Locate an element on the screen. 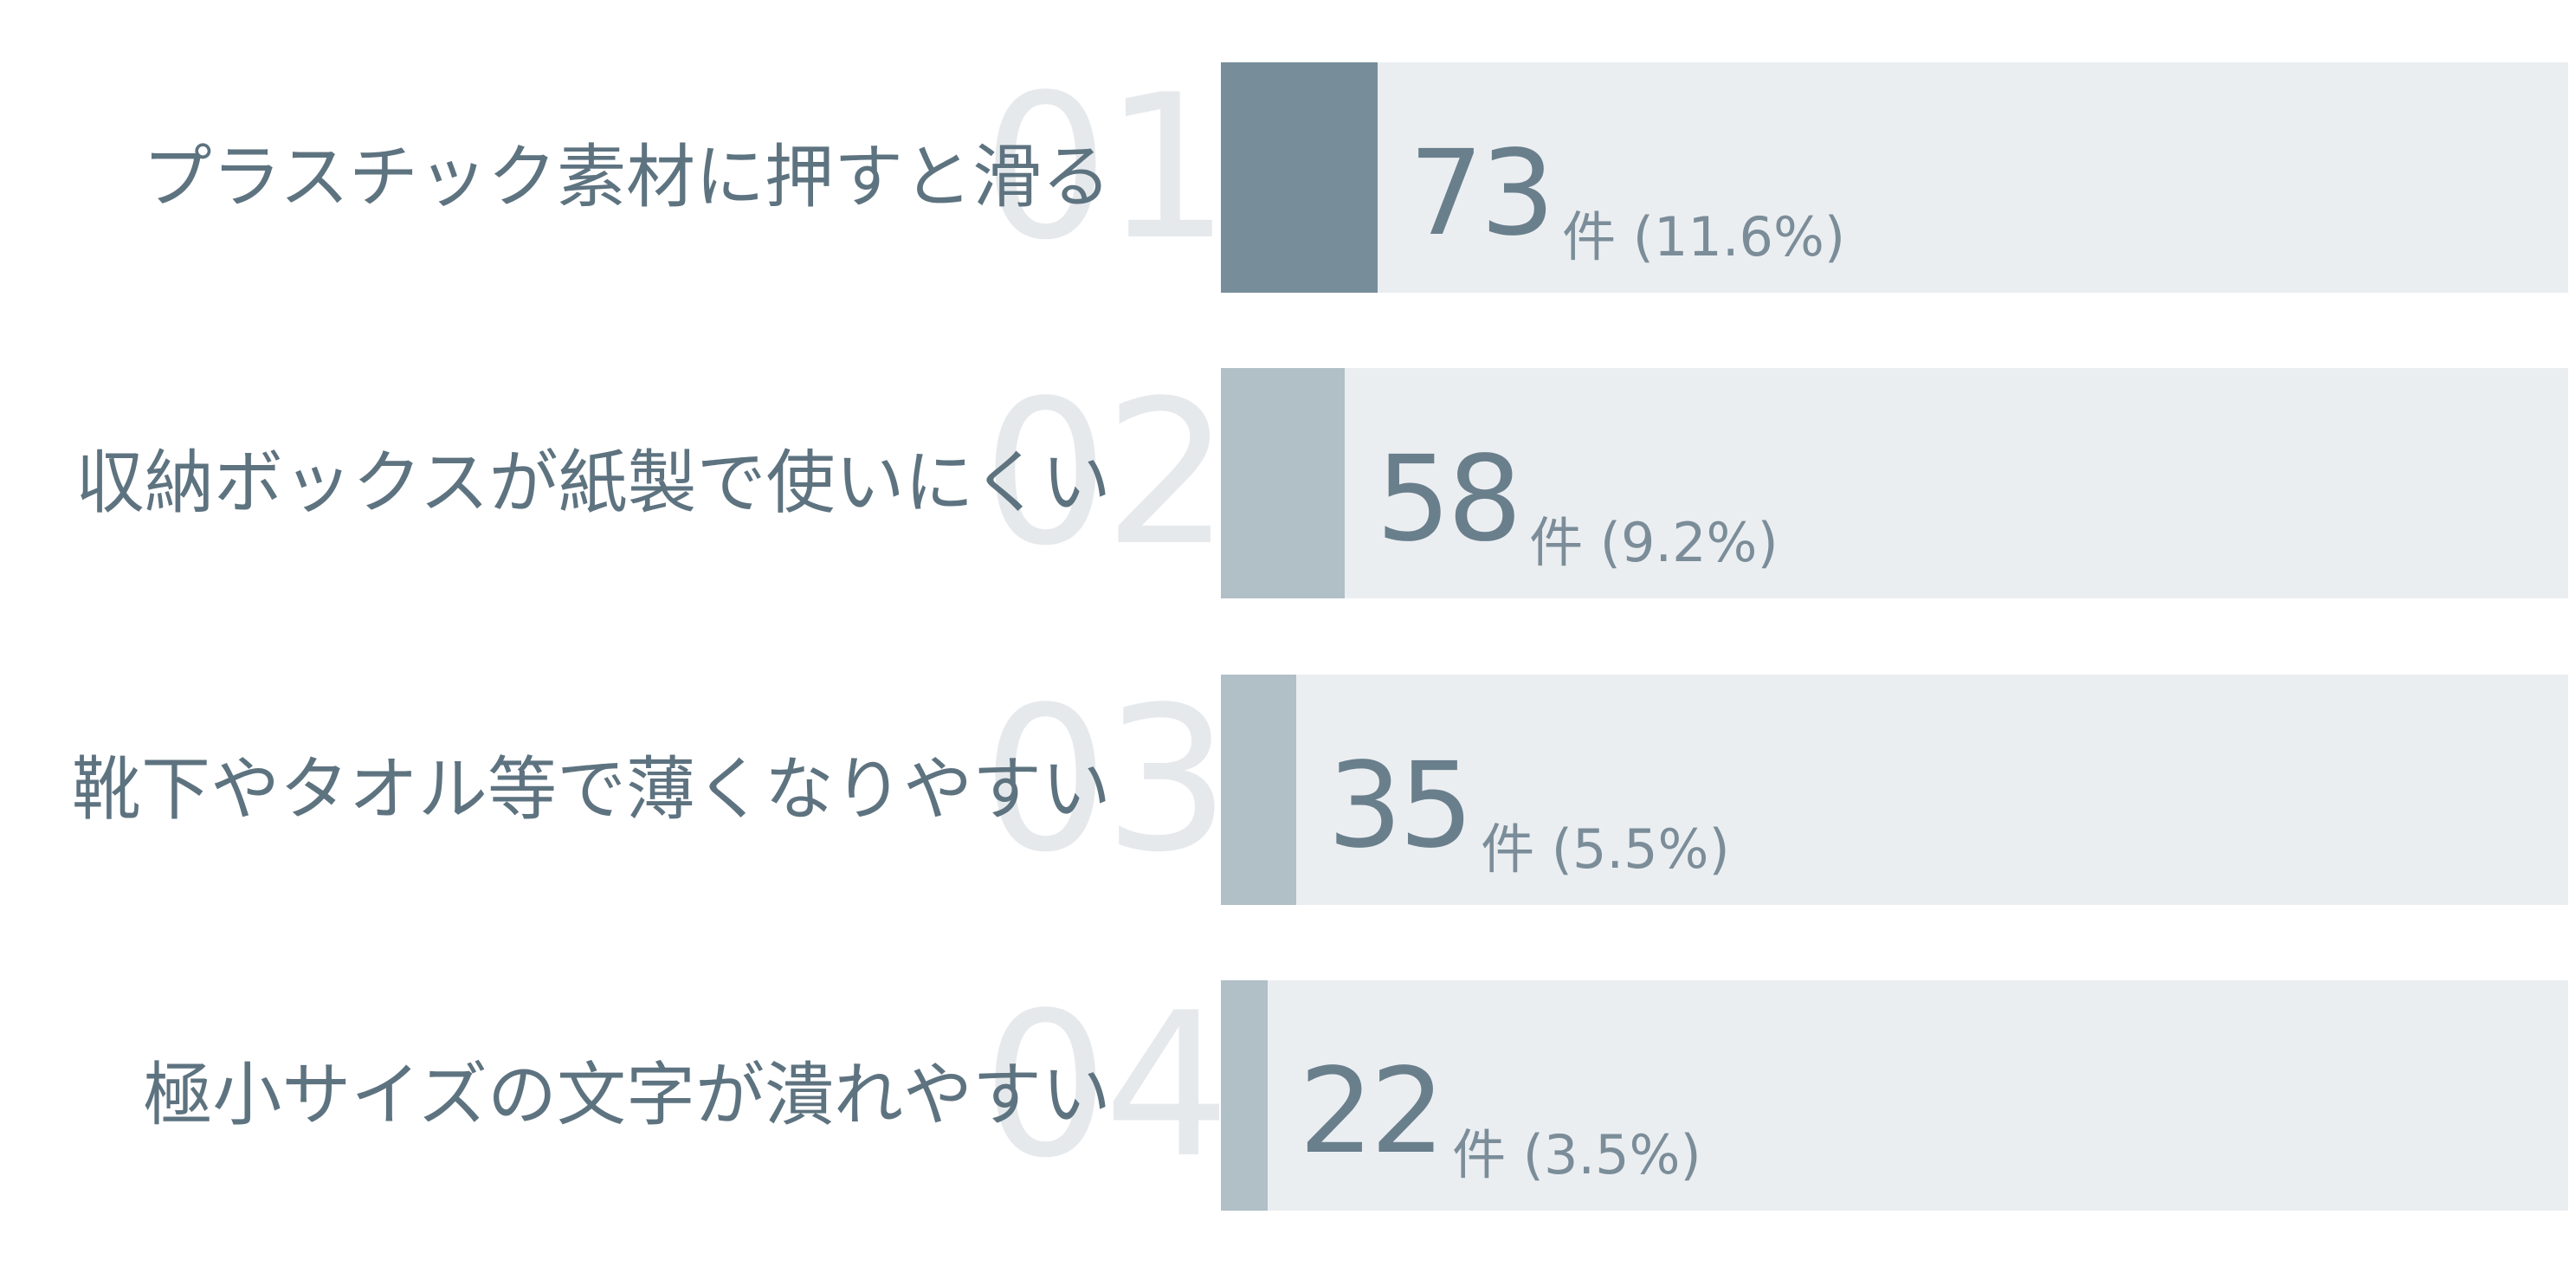 Image resolution: width=2576 pixels, height=1273 pixels. rank-number: 01 is located at coordinates (1106, 168).